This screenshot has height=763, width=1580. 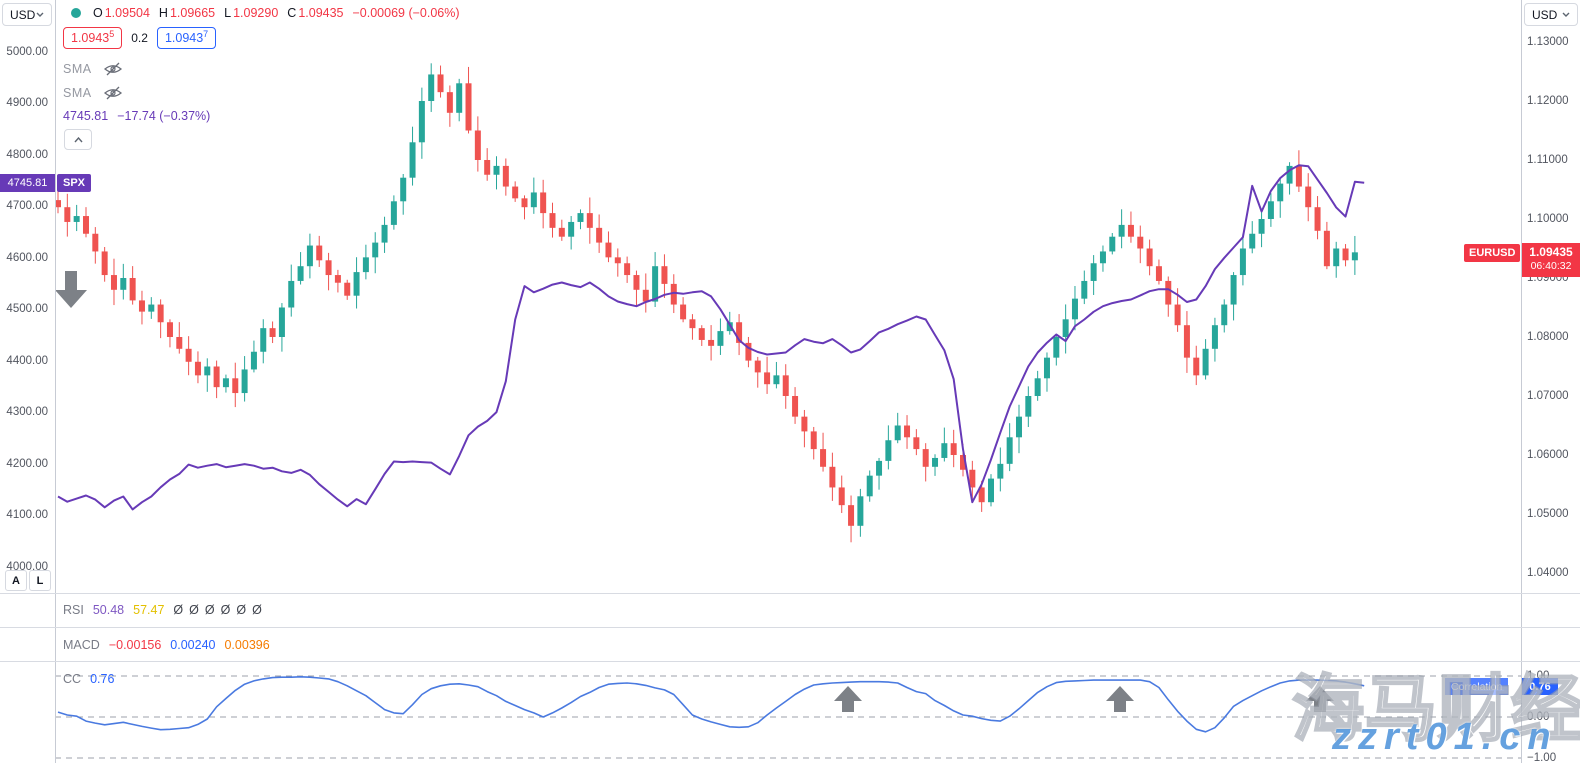 What do you see at coordinates (16, 580) in the screenshot?
I see `scale-auto-button: A` at bounding box center [16, 580].